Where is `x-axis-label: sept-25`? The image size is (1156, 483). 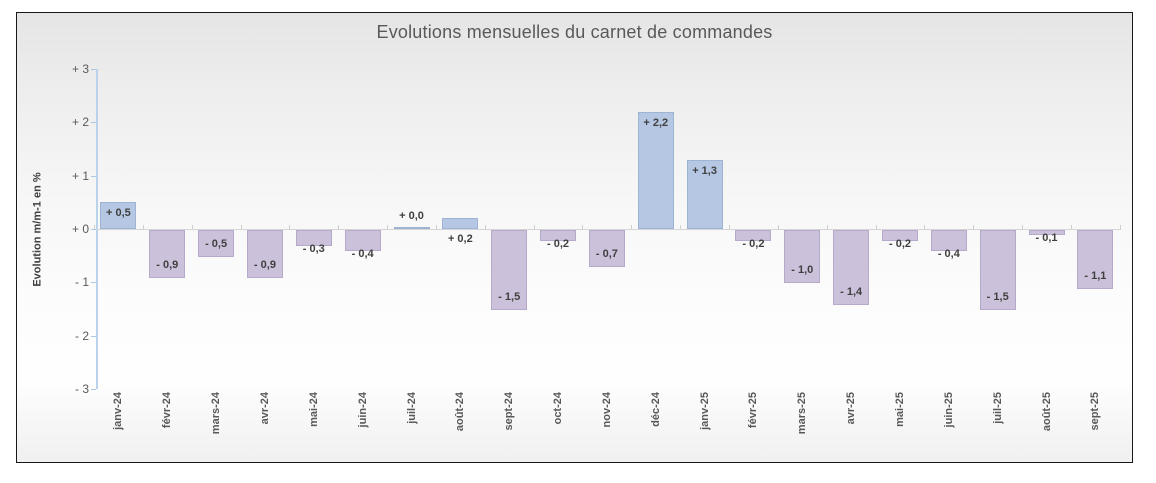
x-axis-label: sept-25 is located at coordinates (1095, 411).